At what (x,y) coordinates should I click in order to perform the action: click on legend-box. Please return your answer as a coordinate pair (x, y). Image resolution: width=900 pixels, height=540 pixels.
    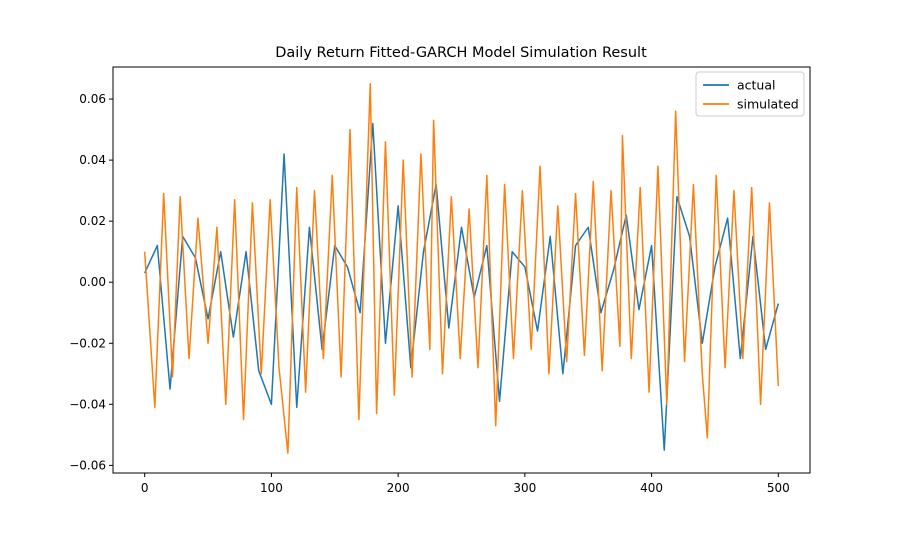
    Looking at the image, I should click on (750, 94).